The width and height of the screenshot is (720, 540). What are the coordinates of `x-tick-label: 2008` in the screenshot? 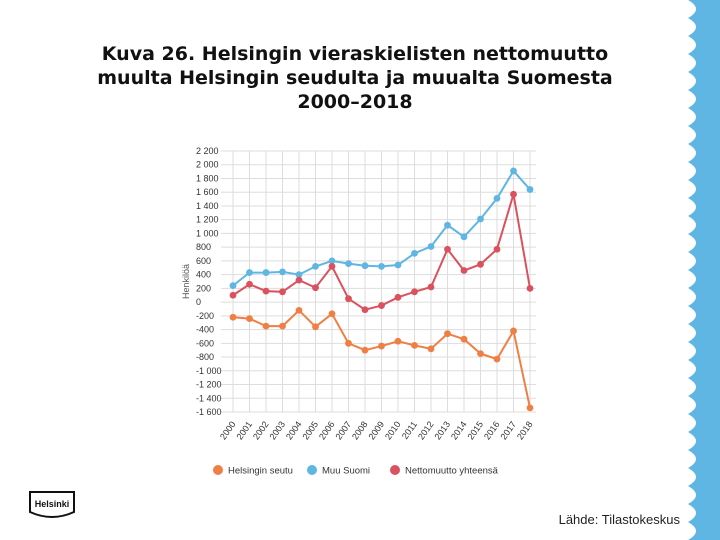 It's located at (360, 430).